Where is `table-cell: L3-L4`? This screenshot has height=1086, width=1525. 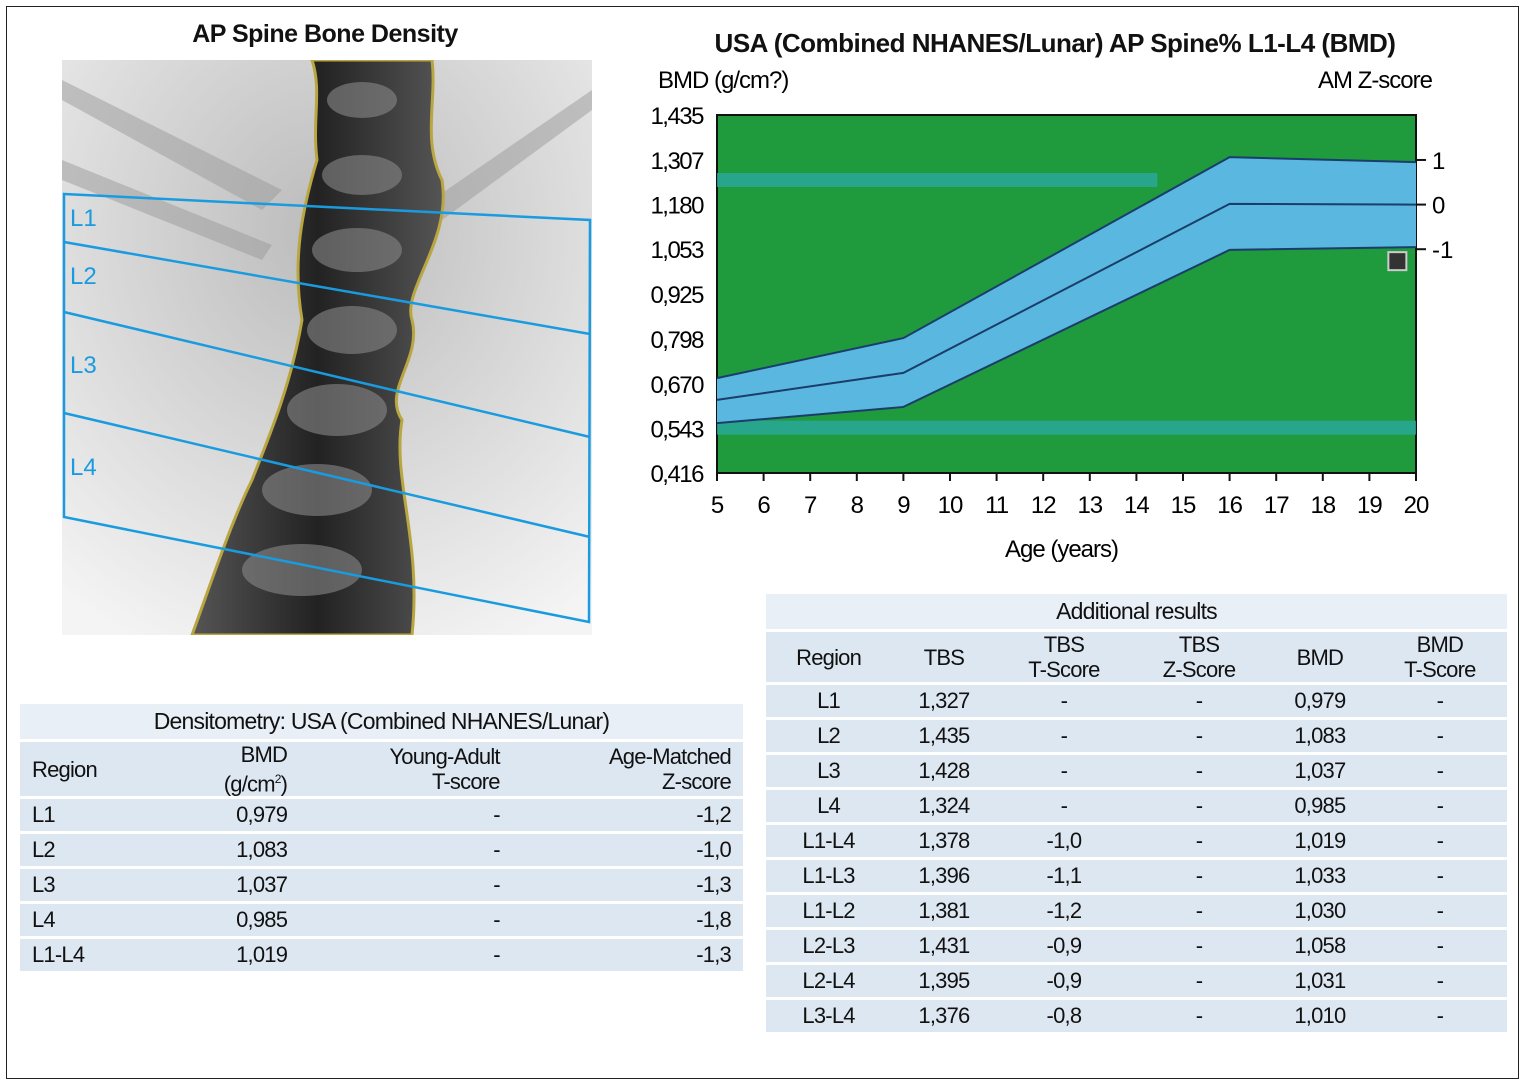 table-cell: L3-L4 is located at coordinates (829, 1016).